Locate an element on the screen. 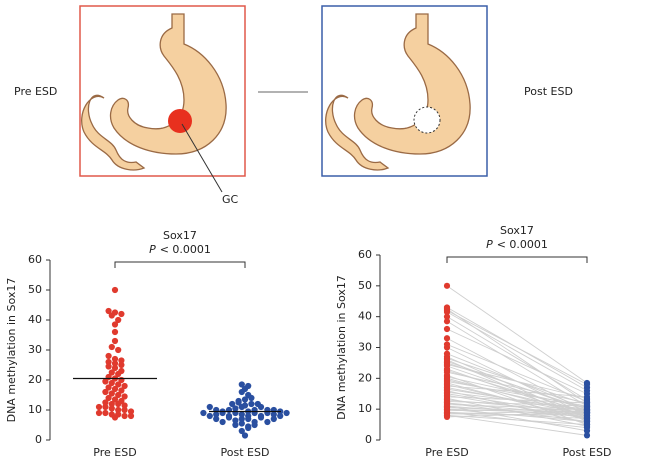 Image resolution: width=652 pixels, height=460 pixels. resection-site is located at coordinates (427, 120).